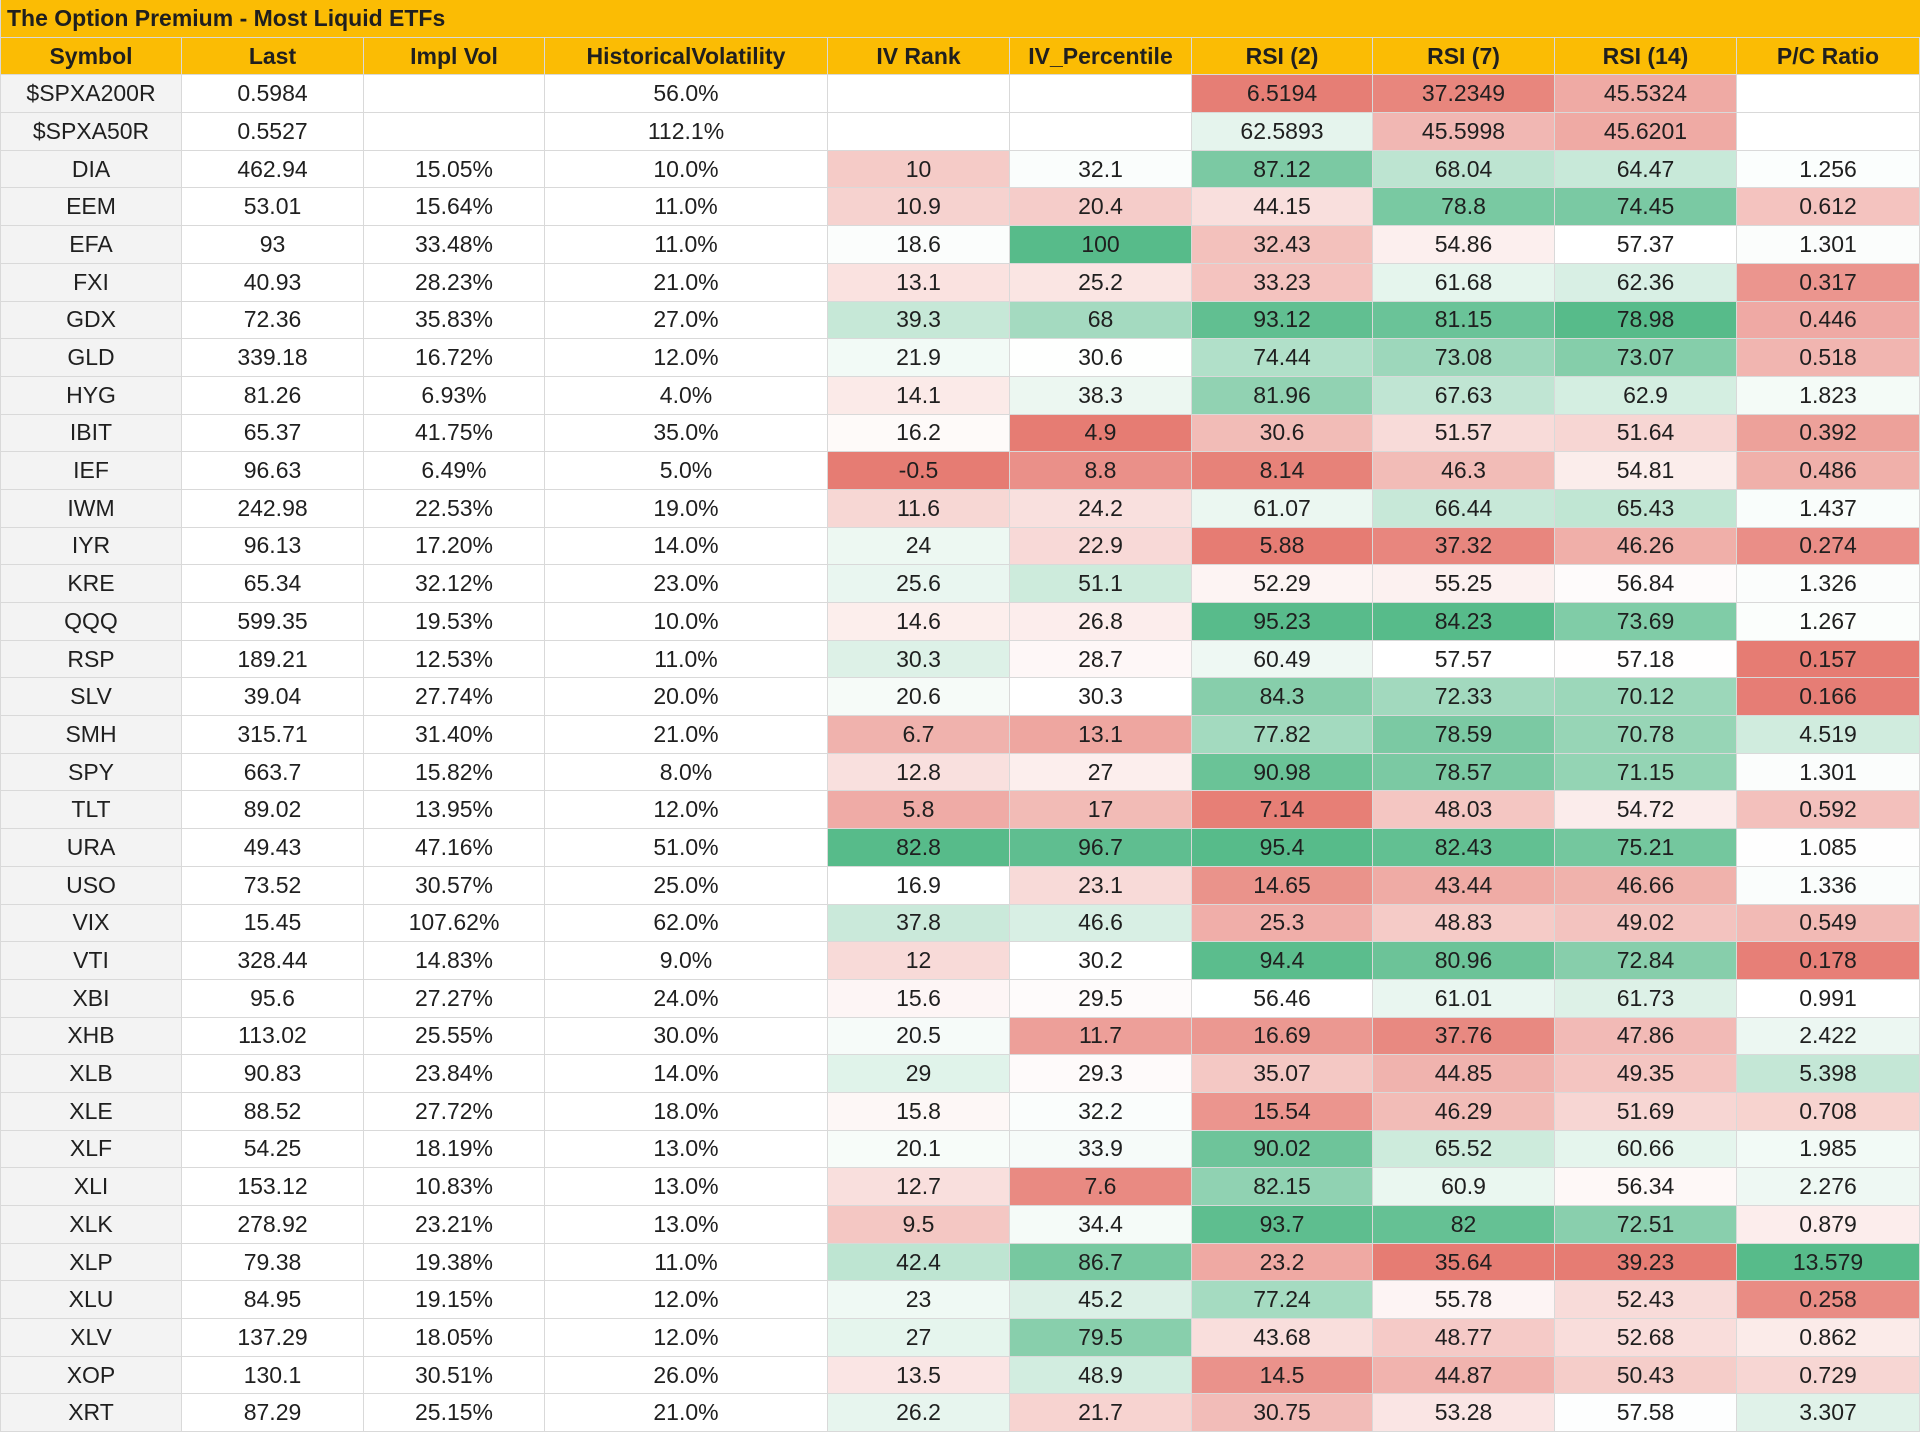  What do you see at coordinates (91, 998) in the screenshot?
I see `cell-symbol: XBI` at bounding box center [91, 998].